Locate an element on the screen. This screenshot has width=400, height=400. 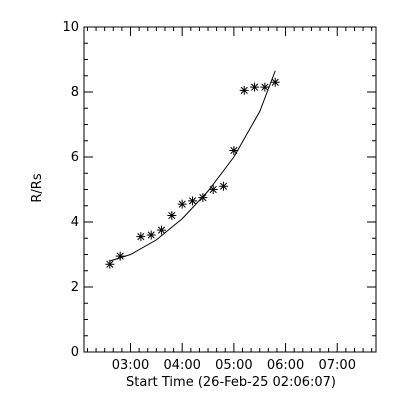
y-tick-label: 0 is located at coordinates (75, 352).